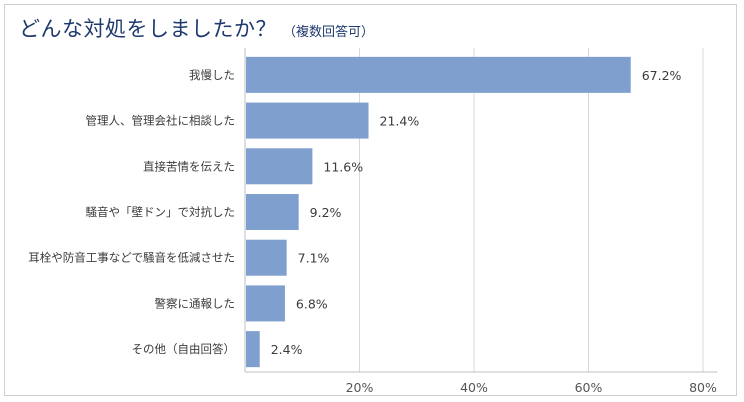 This screenshot has width=744, height=402. What do you see at coordinates (212, 75) in the screenshot?
I see `category-label: 我慢した` at bounding box center [212, 75].